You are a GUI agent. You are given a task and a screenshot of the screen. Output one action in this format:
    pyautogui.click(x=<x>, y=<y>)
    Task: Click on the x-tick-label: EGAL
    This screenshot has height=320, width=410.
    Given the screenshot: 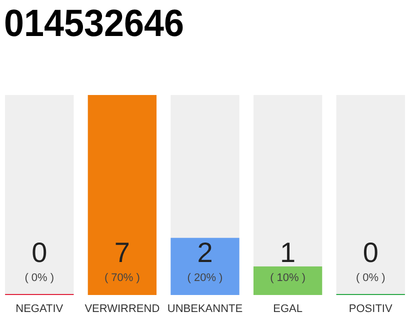 What is the action you would take?
    pyautogui.click(x=287, y=309)
    